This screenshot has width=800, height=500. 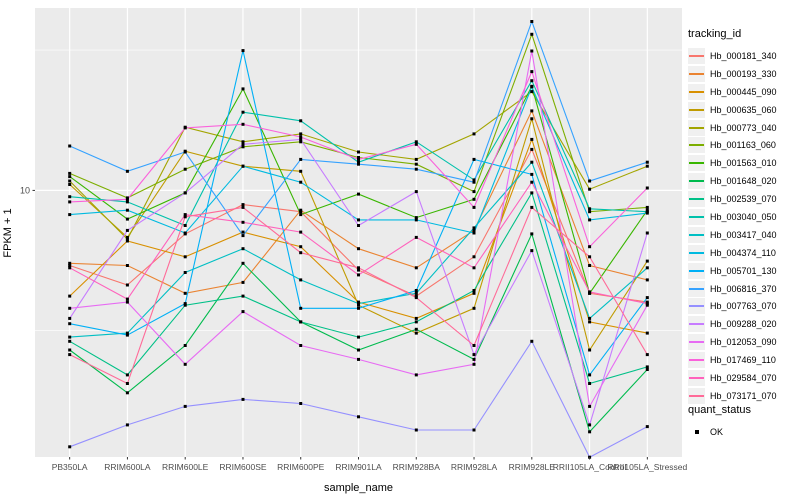 I want to click on legend-item-Hb_001163_060: Hb_001163_060, so click(x=744, y=145).